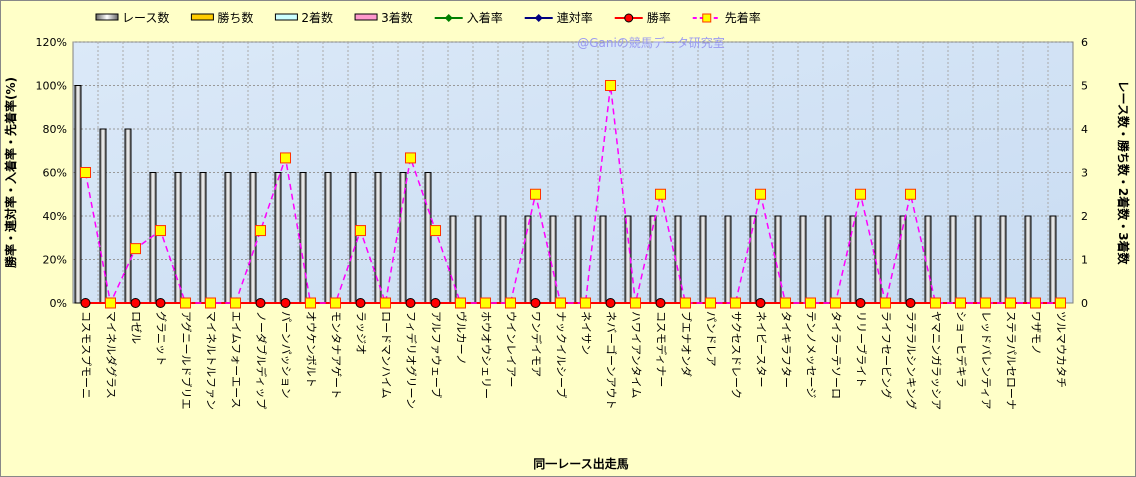 This screenshot has height=477, width=1136. What do you see at coordinates (586, 333) in the screenshot?
I see `x-tick-label: ネイサン` at bounding box center [586, 333].